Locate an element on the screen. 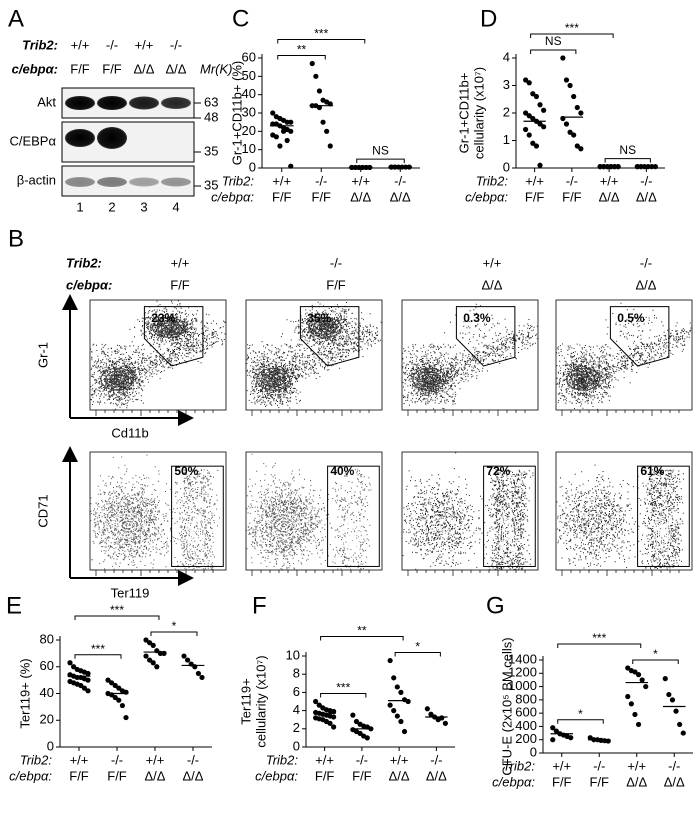 The height and width of the screenshot is (830, 700). panel-label: G is located at coordinates (495, 605).